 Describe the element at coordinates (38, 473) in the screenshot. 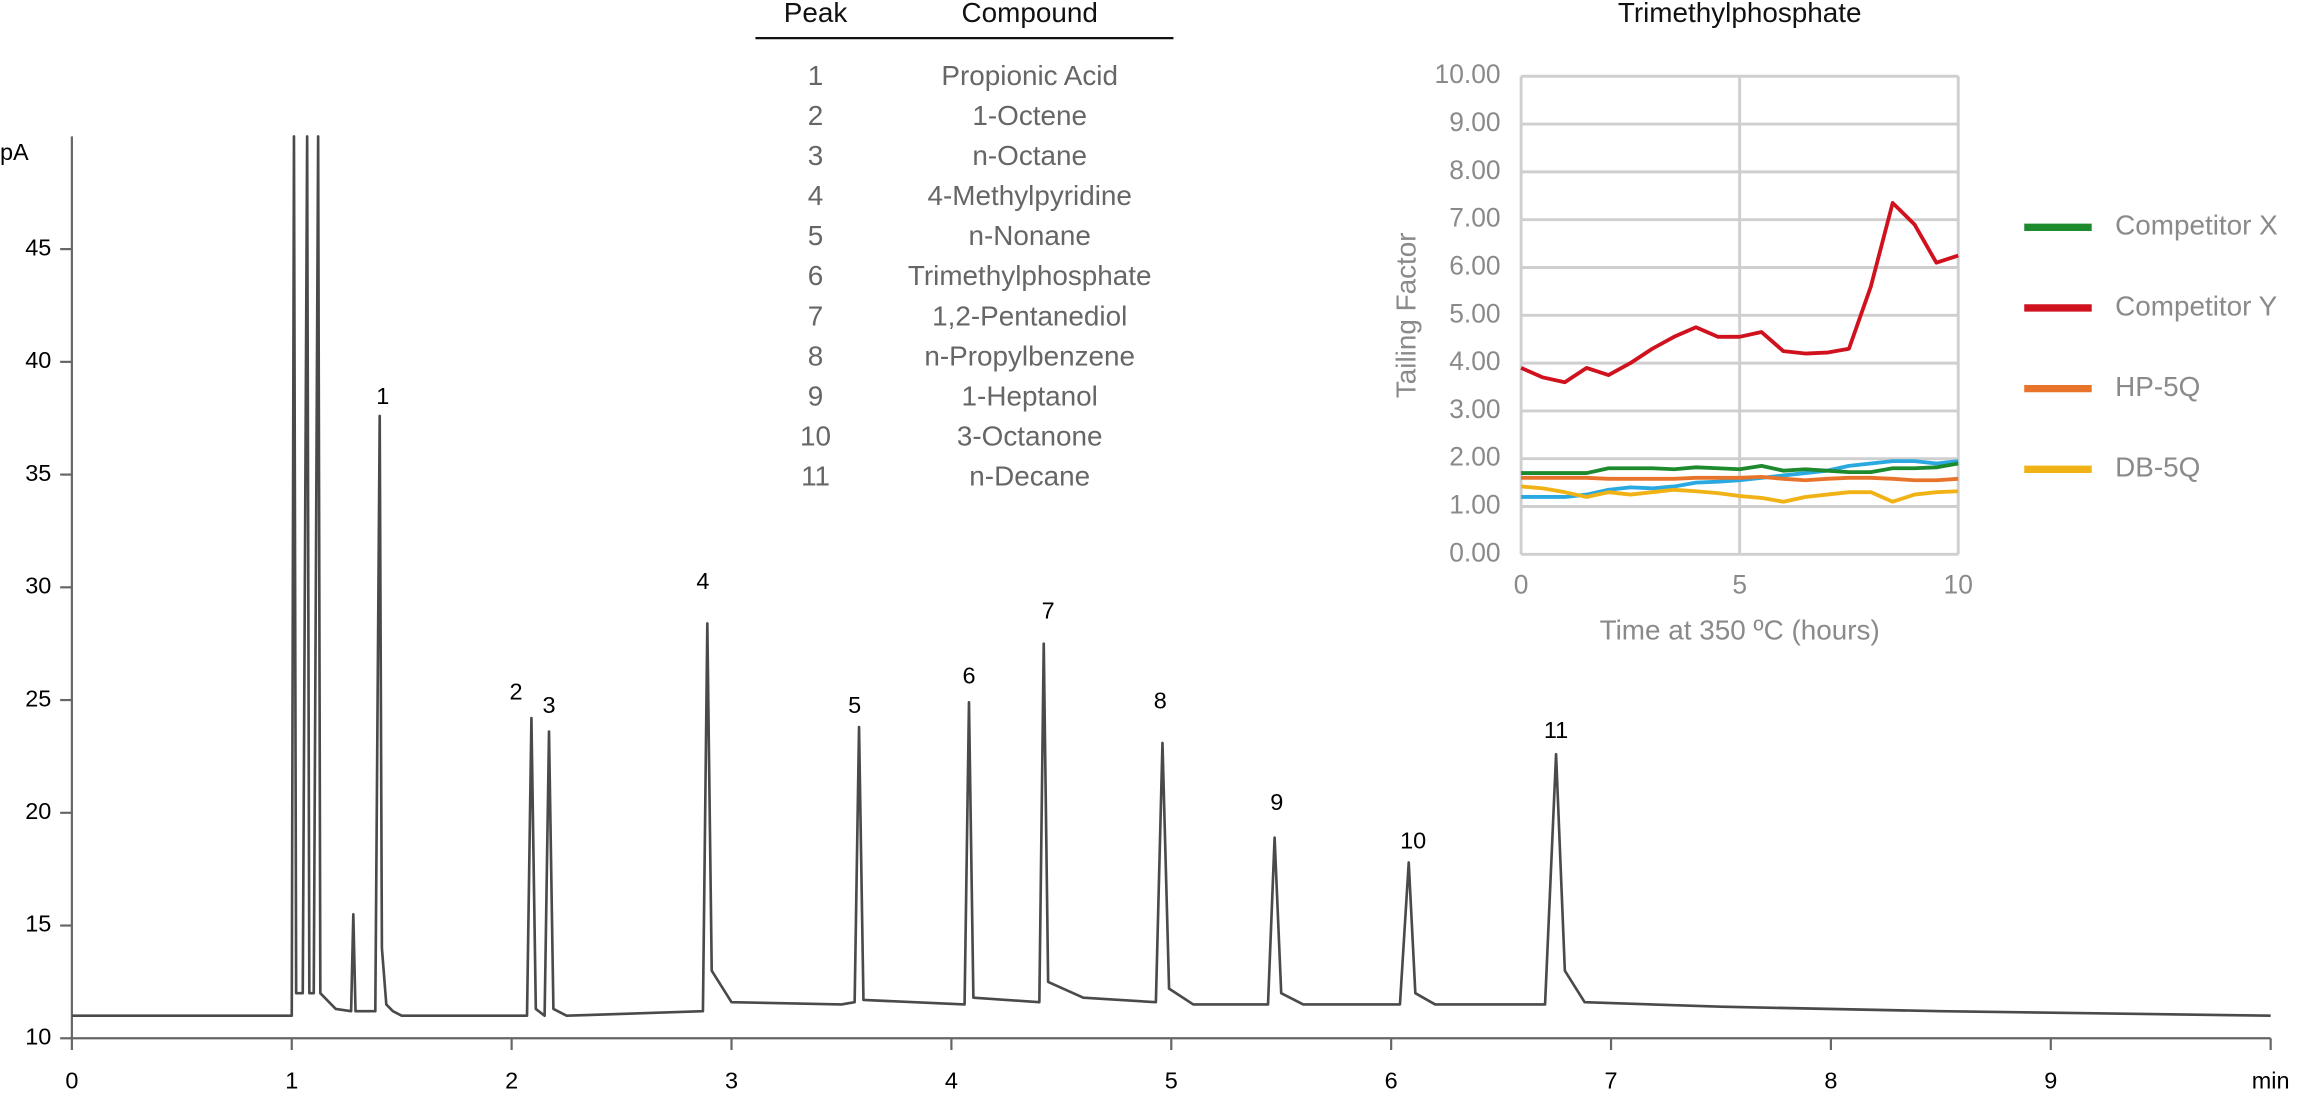

I see `y-tick-label: 35` at that location.